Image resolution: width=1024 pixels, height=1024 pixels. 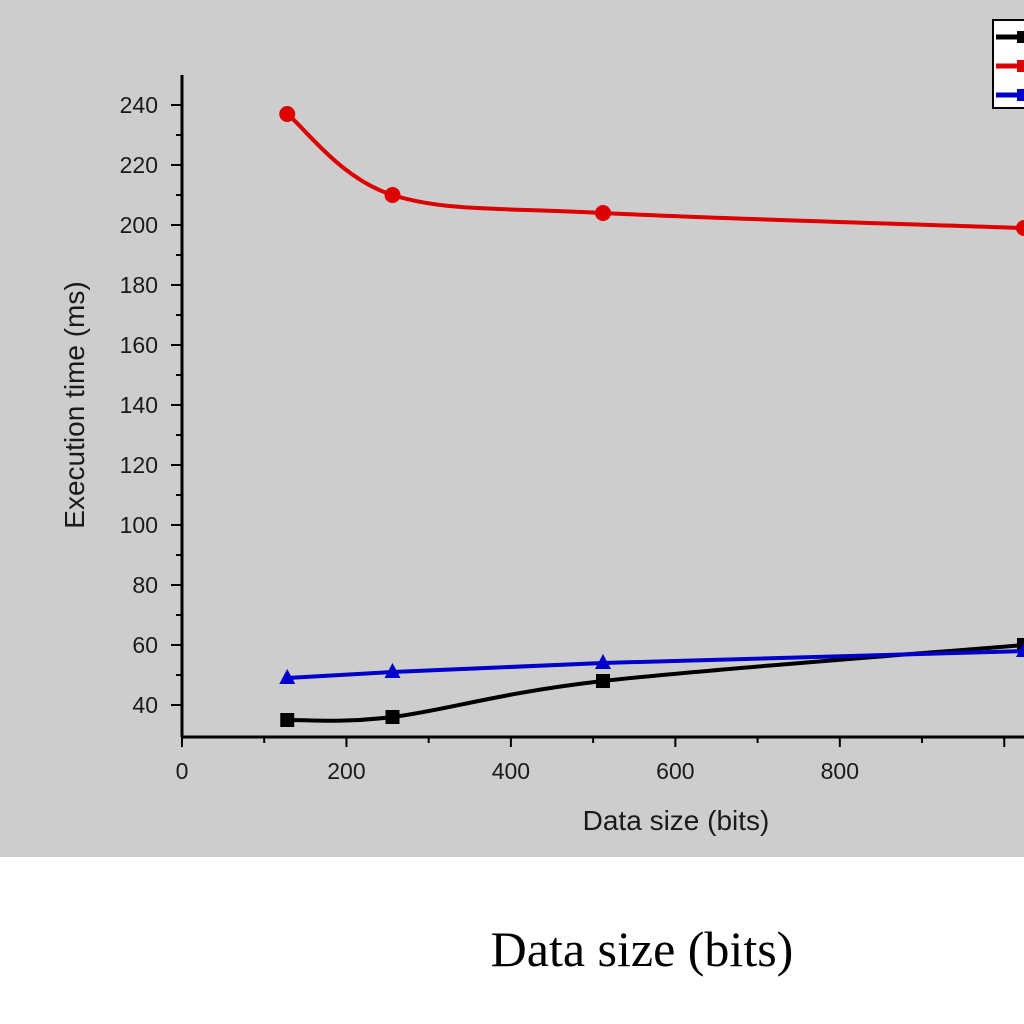 What do you see at coordinates (145, 645) in the screenshot?
I see `y-tick-label: 60` at bounding box center [145, 645].